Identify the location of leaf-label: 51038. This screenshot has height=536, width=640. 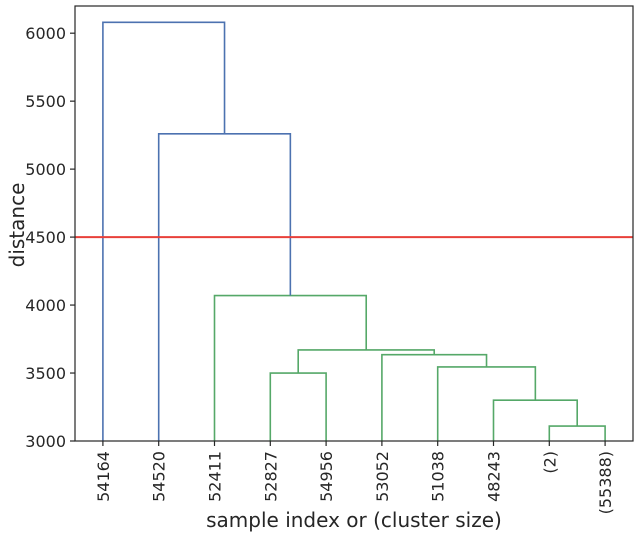
(438, 476).